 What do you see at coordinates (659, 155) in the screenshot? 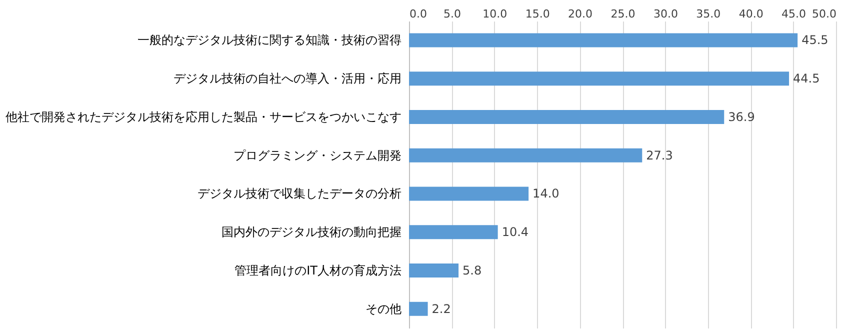
I see `data-label: 27.3` at bounding box center [659, 155].